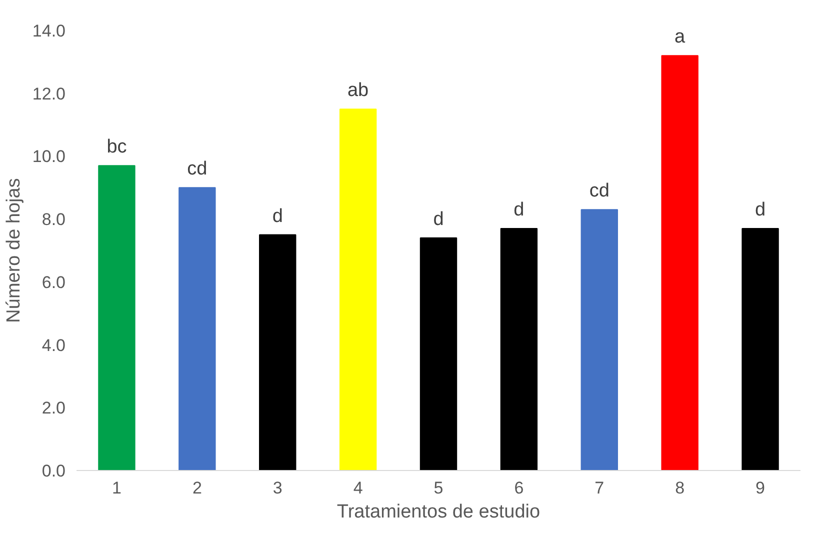 The height and width of the screenshot is (533, 838). What do you see at coordinates (680, 37) in the screenshot?
I see `annotation: a` at bounding box center [680, 37].